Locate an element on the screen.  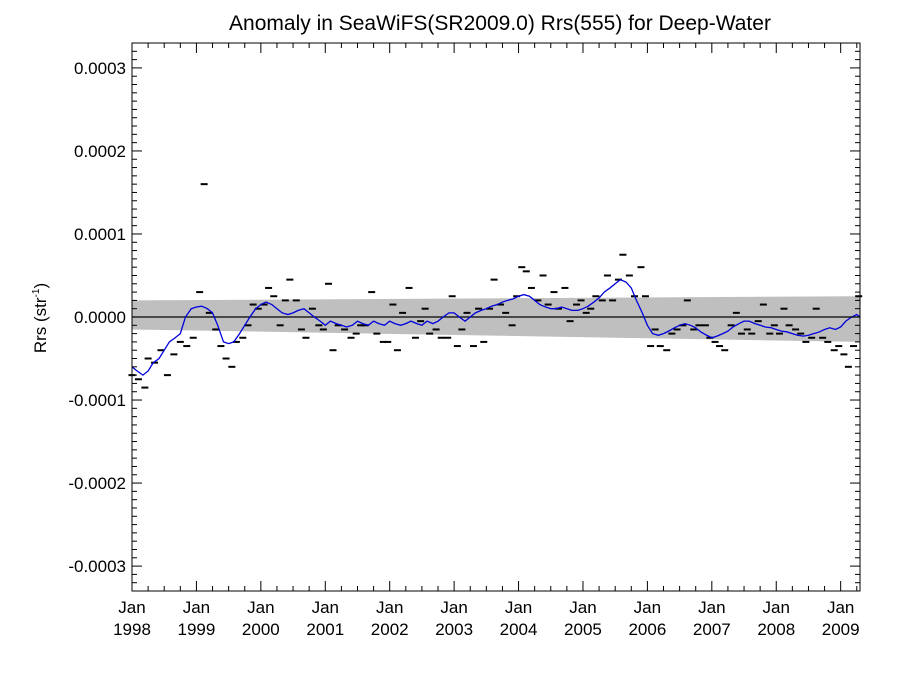
x-tick-year: 1999 is located at coordinates (197, 629).